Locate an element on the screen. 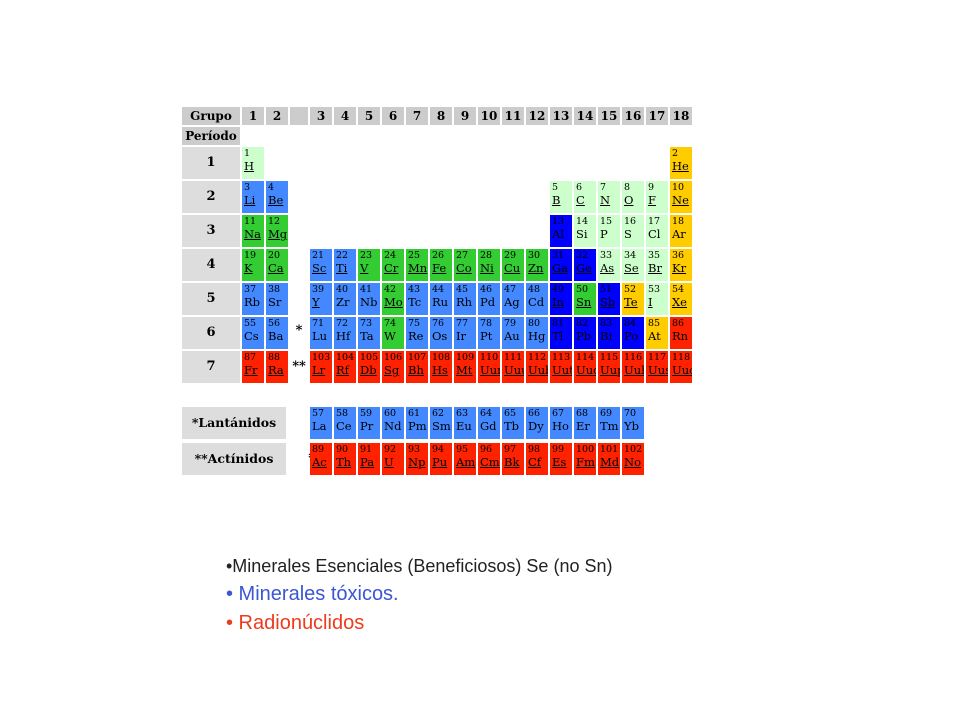 The image size is (960, 720). element-cell-pa: 91 Pa is located at coordinates (369, 459).